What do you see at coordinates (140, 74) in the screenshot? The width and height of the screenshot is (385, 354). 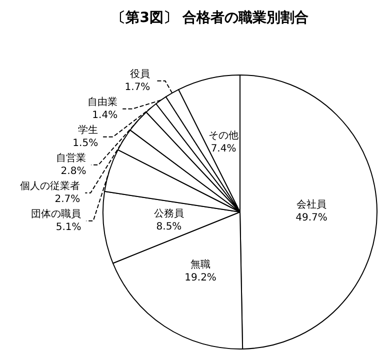 I see `slice-label: 役員` at bounding box center [140, 74].